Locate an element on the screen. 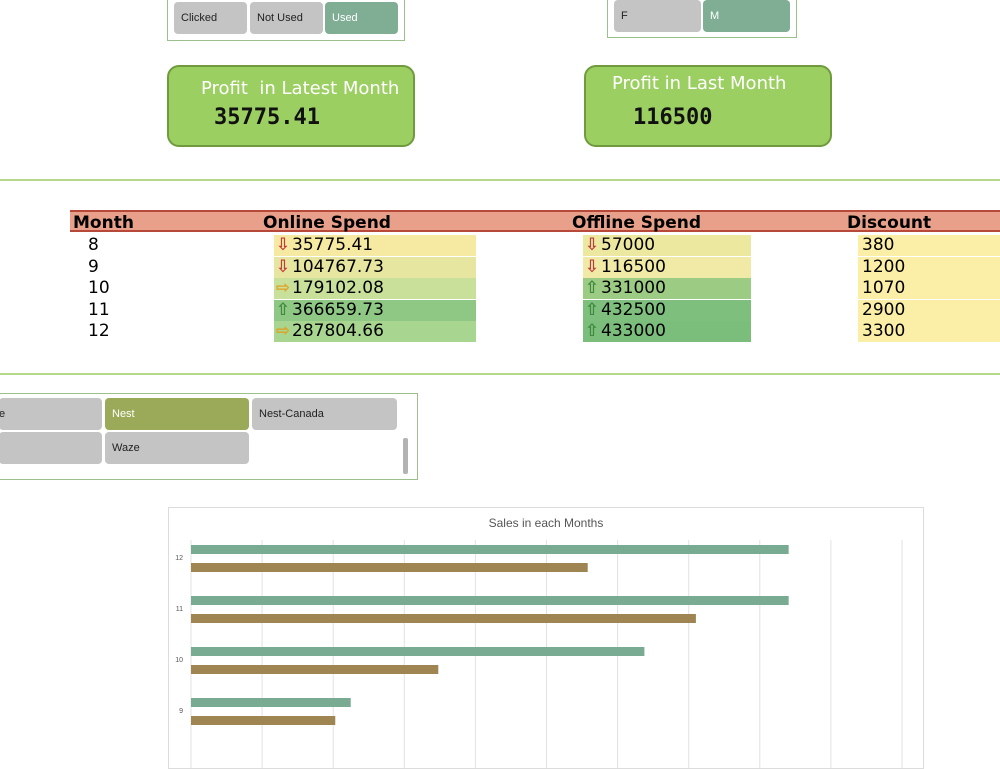 Image resolution: width=1000 pixels, height=769 pixels. cell-value: 287804.66 is located at coordinates (338, 331).